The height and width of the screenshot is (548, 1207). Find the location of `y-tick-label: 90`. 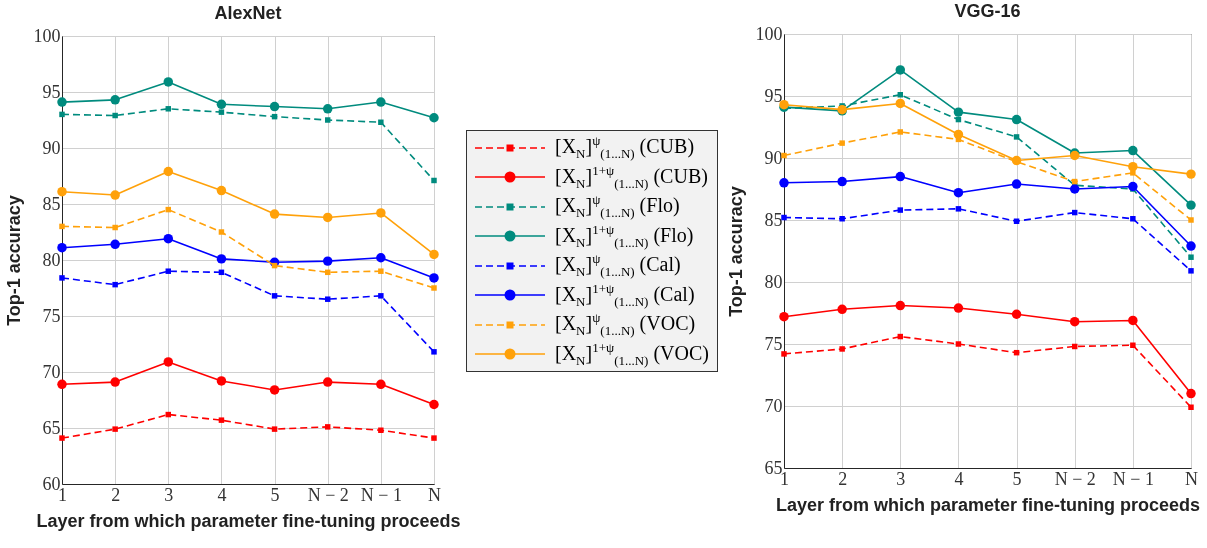

y-tick-label: 90 is located at coordinates (51, 147).